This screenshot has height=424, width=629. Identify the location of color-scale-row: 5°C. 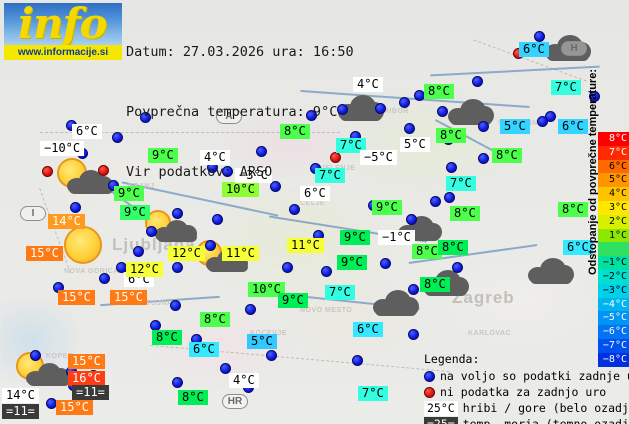
(613, 180).